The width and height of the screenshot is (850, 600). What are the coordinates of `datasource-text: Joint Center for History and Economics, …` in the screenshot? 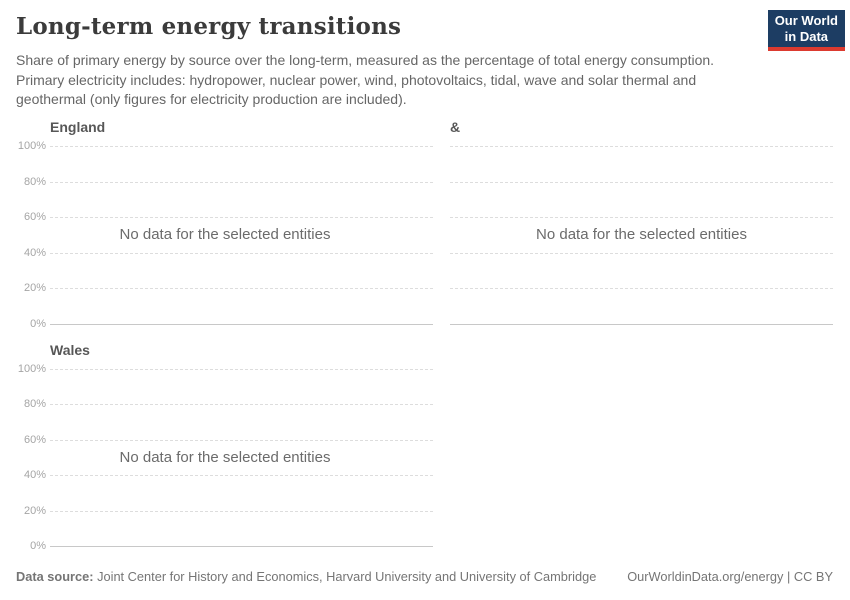 It's located at (345, 576).